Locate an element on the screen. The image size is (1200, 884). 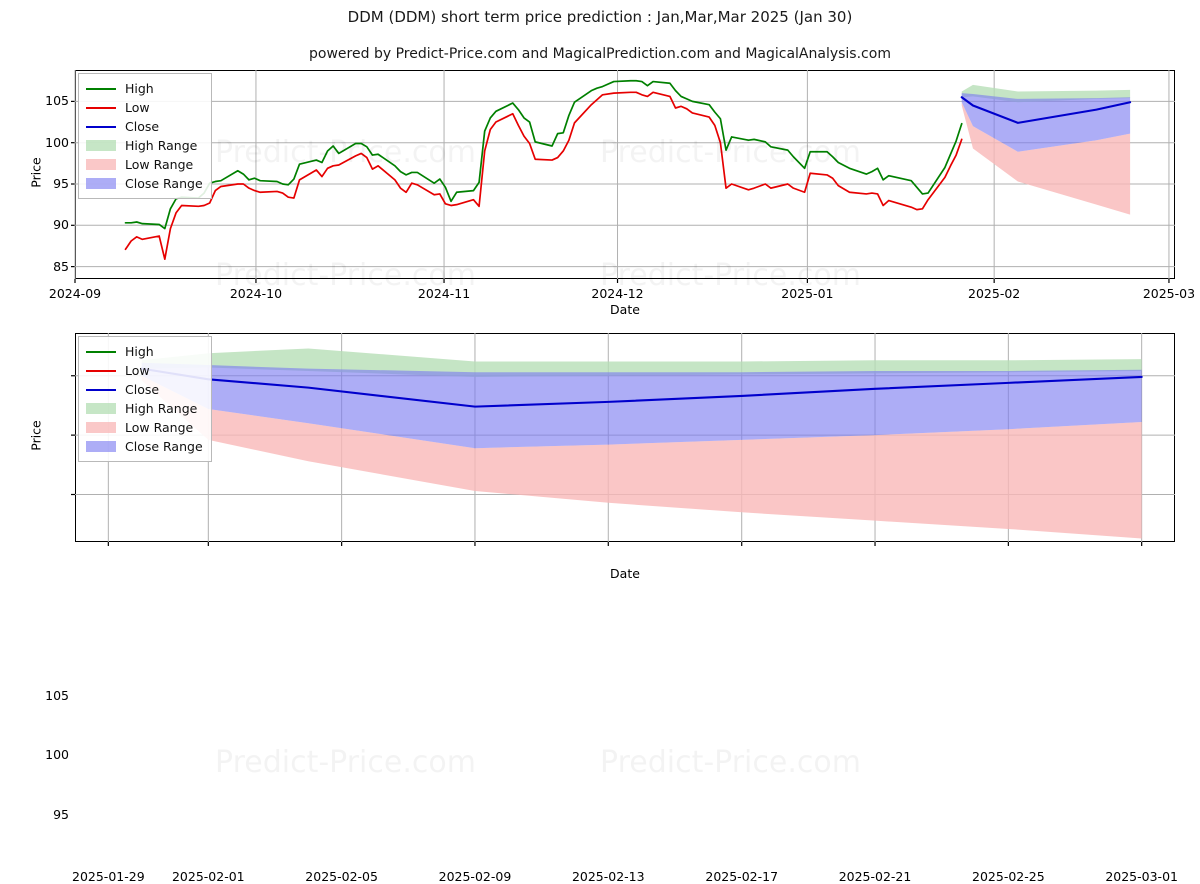
top-legend-item-close-range: Close Range is located at coordinates (144, 183).